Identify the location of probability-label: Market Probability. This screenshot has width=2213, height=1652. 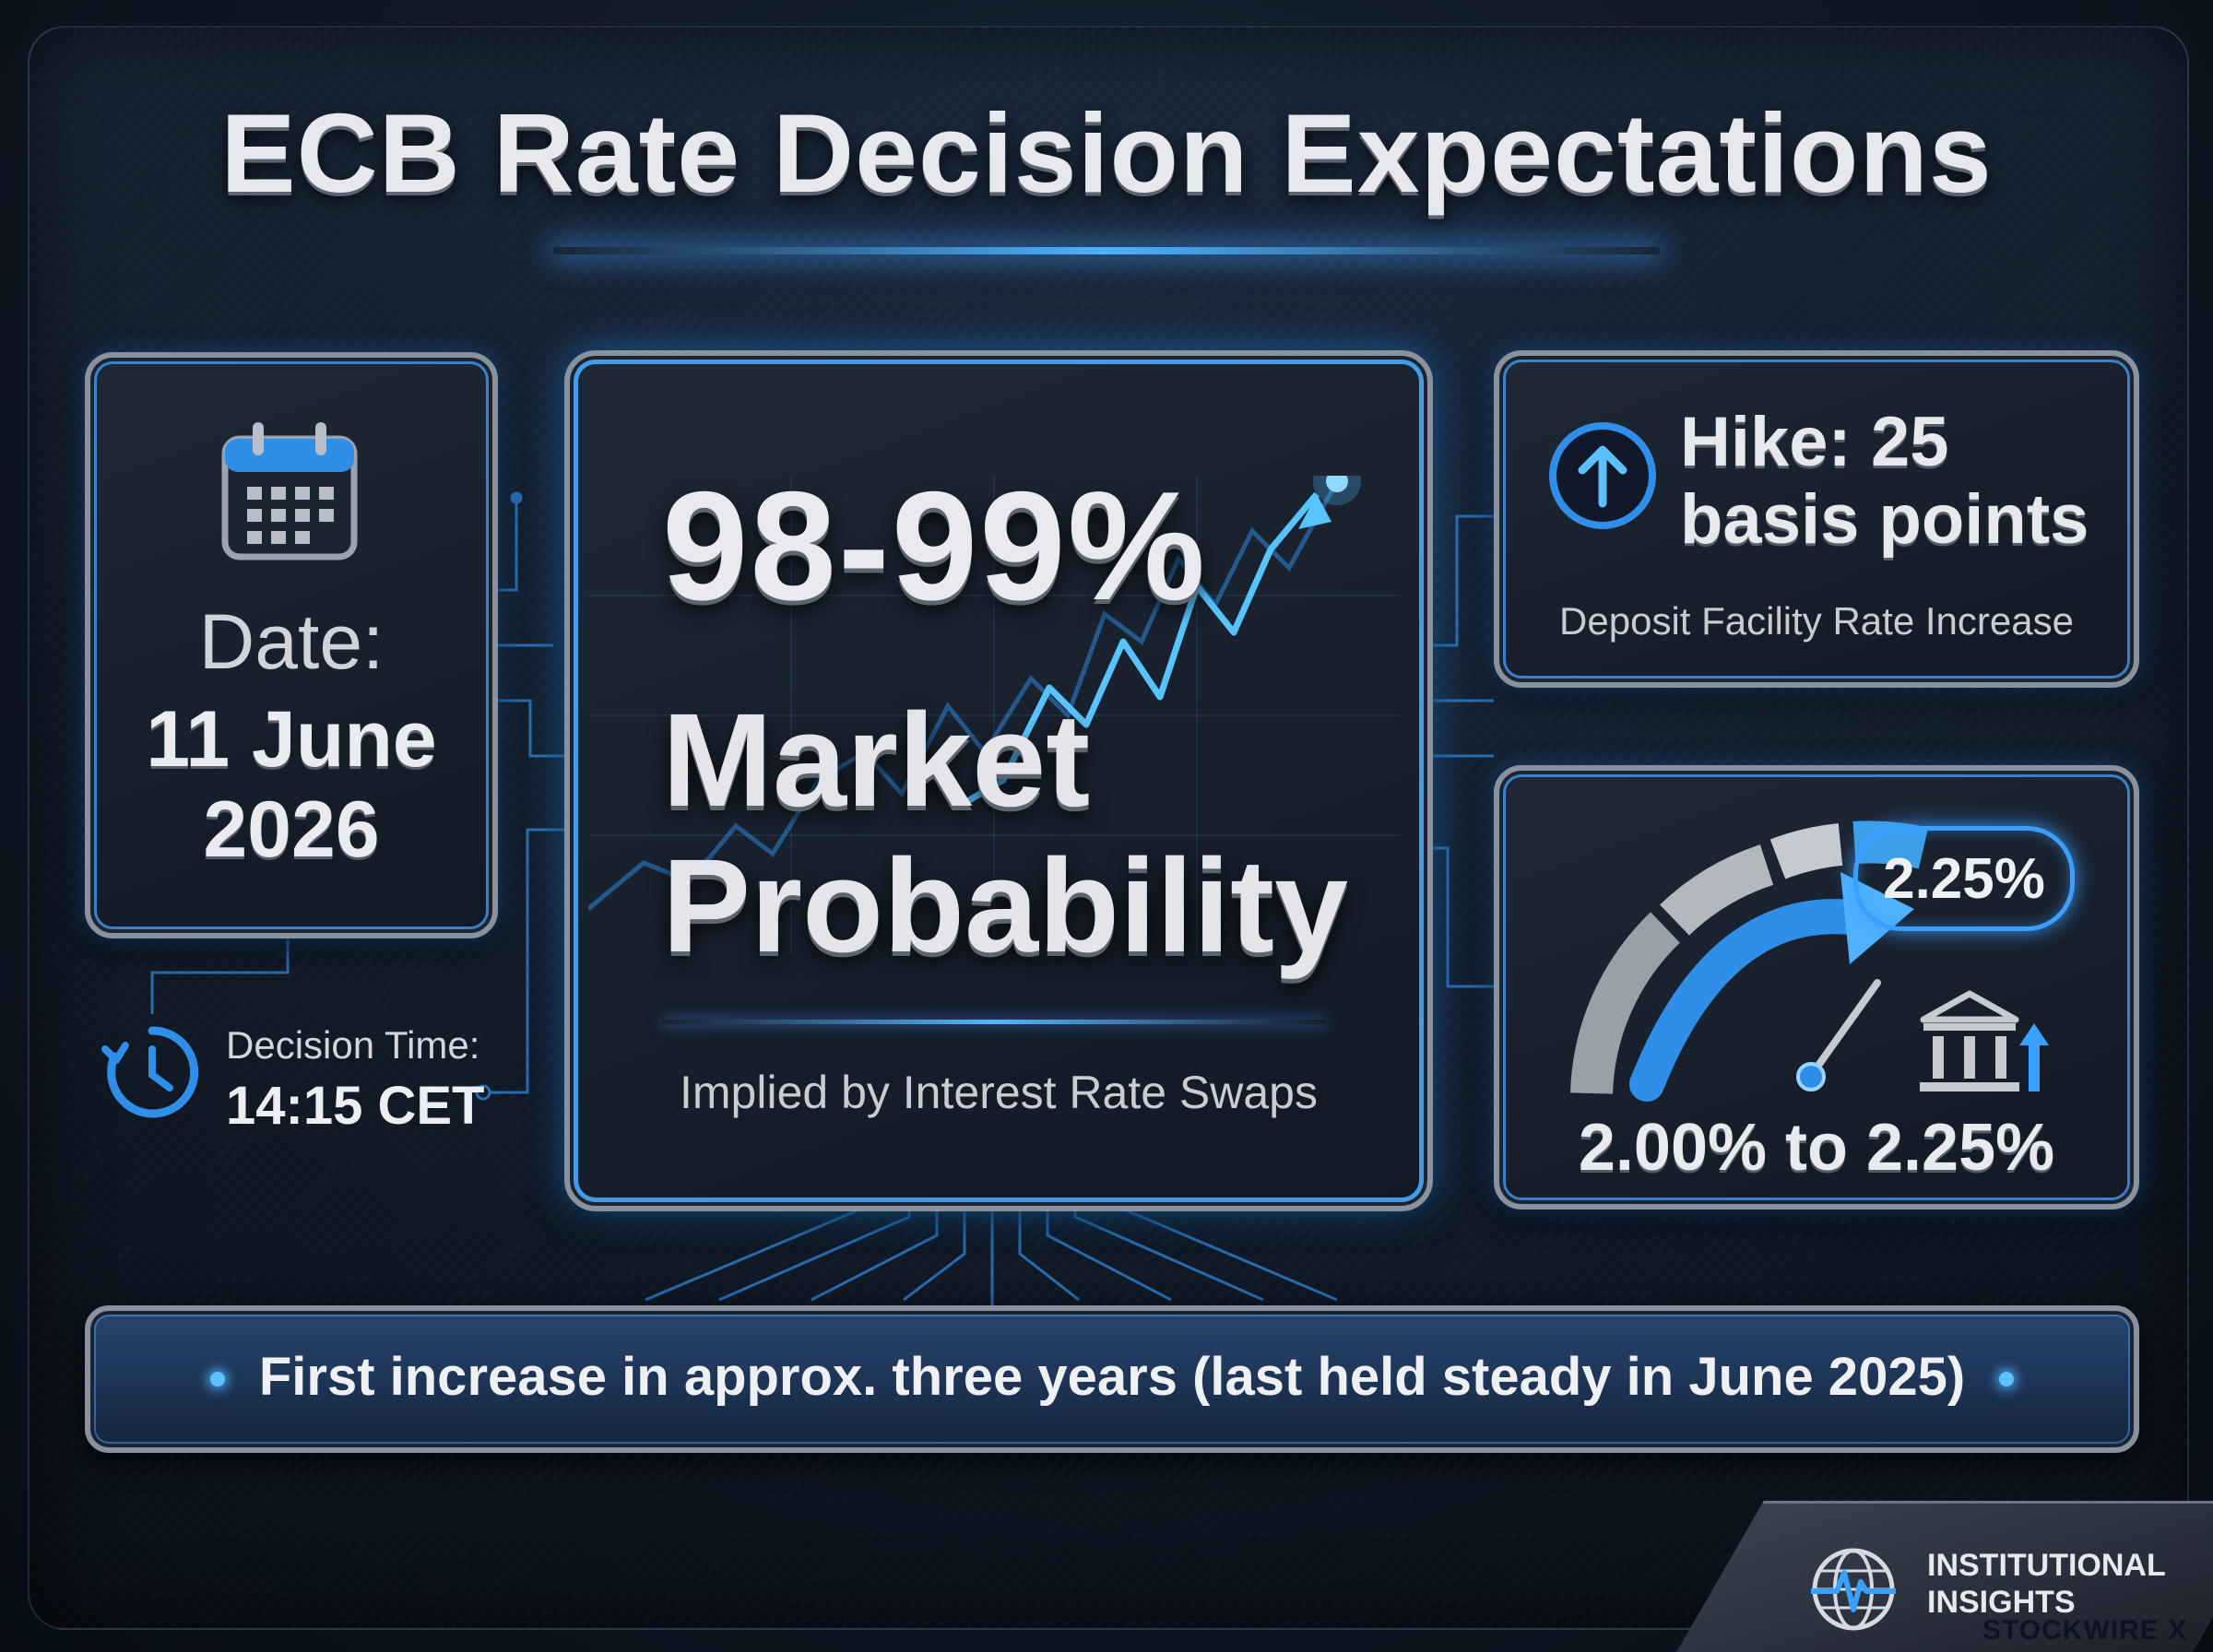
(1005, 833).